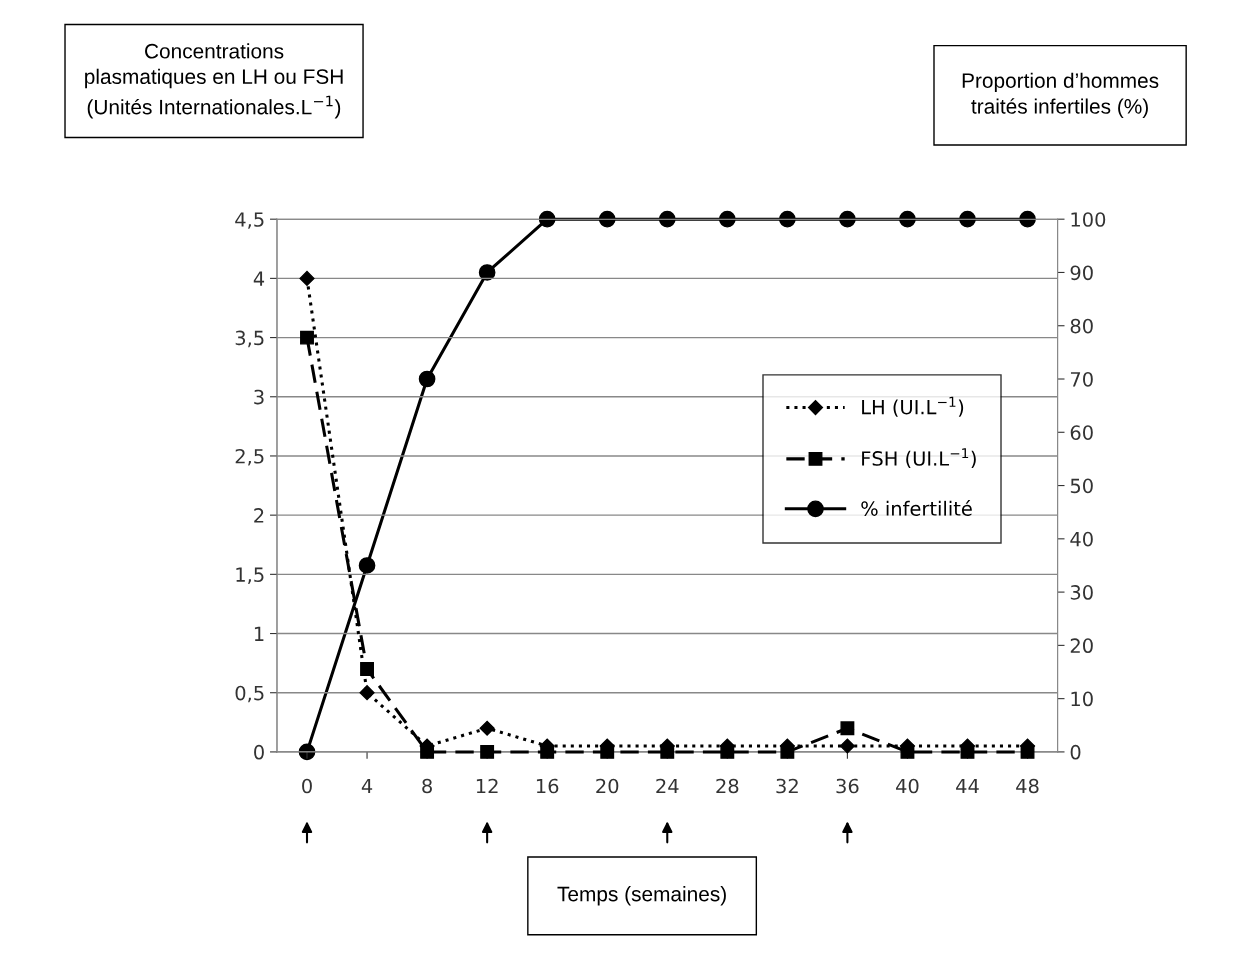 This screenshot has width=1259, height=953. Describe the element at coordinates (607, 786) in the screenshot. I see `x-tick-label: 20` at that location.